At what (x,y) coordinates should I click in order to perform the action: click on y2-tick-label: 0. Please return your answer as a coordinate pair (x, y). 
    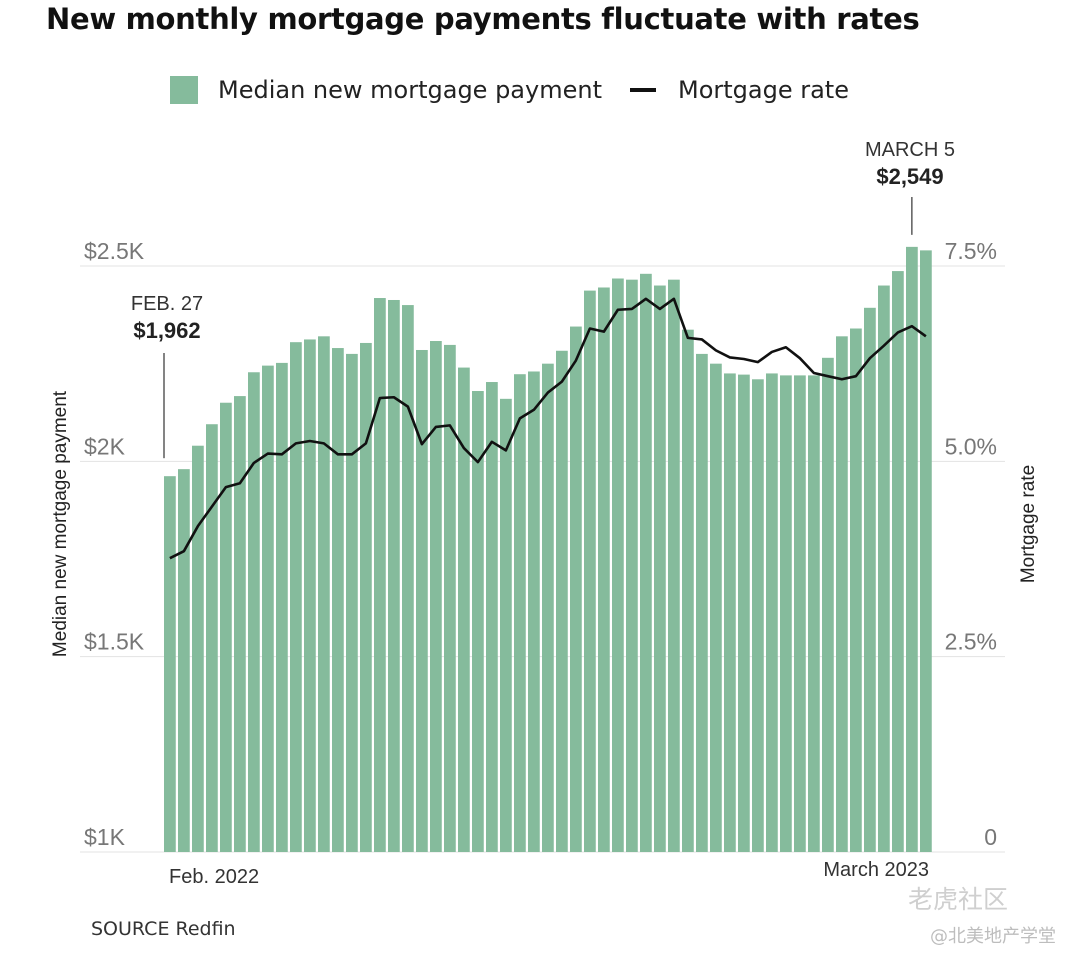
    Looking at the image, I should click on (990, 837).